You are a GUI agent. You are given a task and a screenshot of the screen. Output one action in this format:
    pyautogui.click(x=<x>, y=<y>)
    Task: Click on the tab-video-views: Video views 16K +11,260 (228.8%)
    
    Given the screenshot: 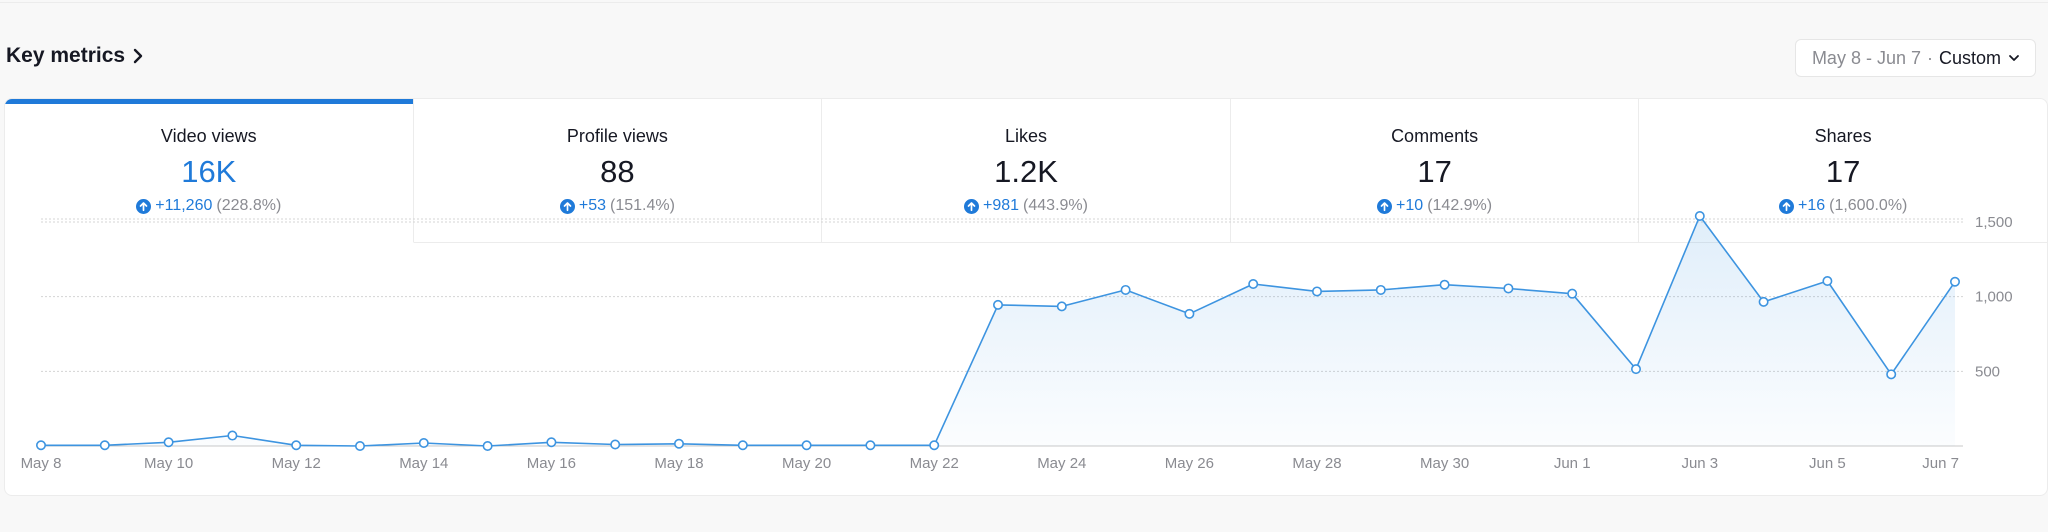 What is the action you would take?
    pyautogui.click(x=209, y=171)
    